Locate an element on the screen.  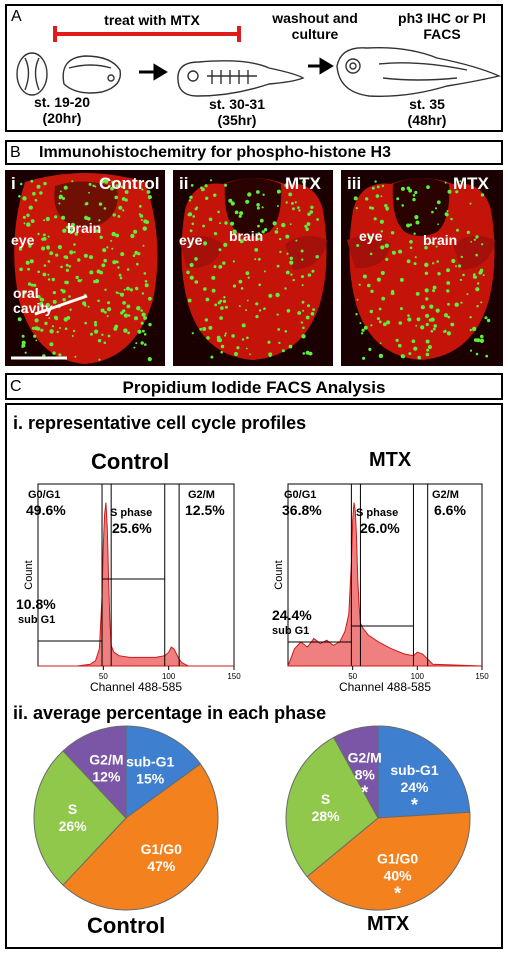
tissue-shape is located at coordinates (86, 268).